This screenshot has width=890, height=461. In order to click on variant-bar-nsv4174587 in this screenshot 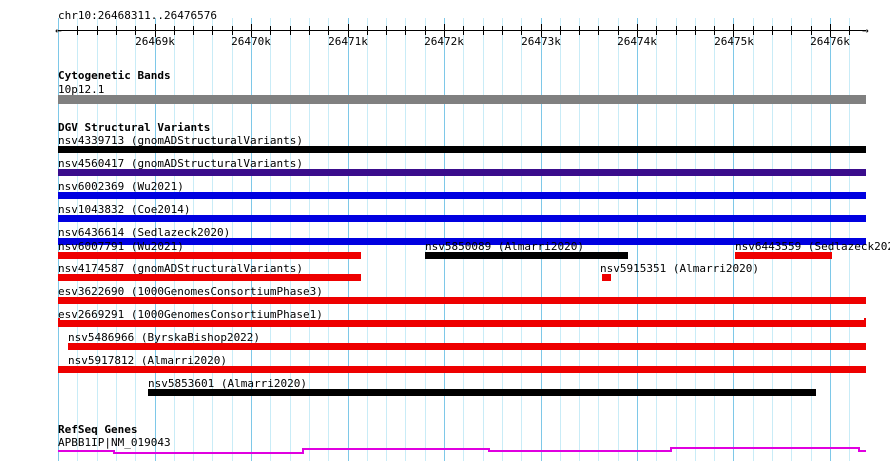, I will do `click(209, 277)`.